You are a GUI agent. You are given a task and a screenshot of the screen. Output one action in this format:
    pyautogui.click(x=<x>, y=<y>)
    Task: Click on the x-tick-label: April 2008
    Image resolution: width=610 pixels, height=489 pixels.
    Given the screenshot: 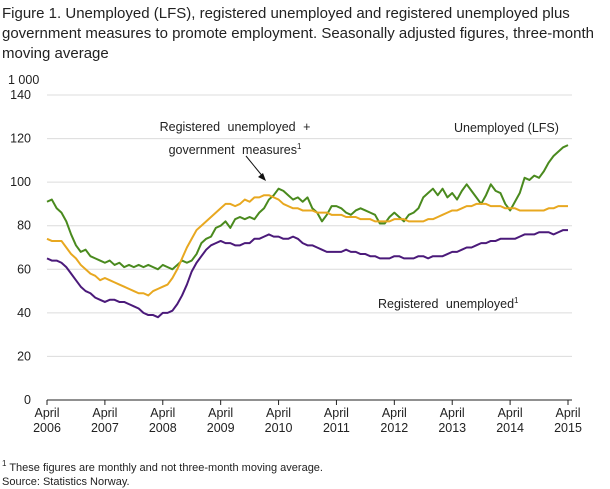 What is the action you would take?
    pyautogui.click(x=162, y=420)
    